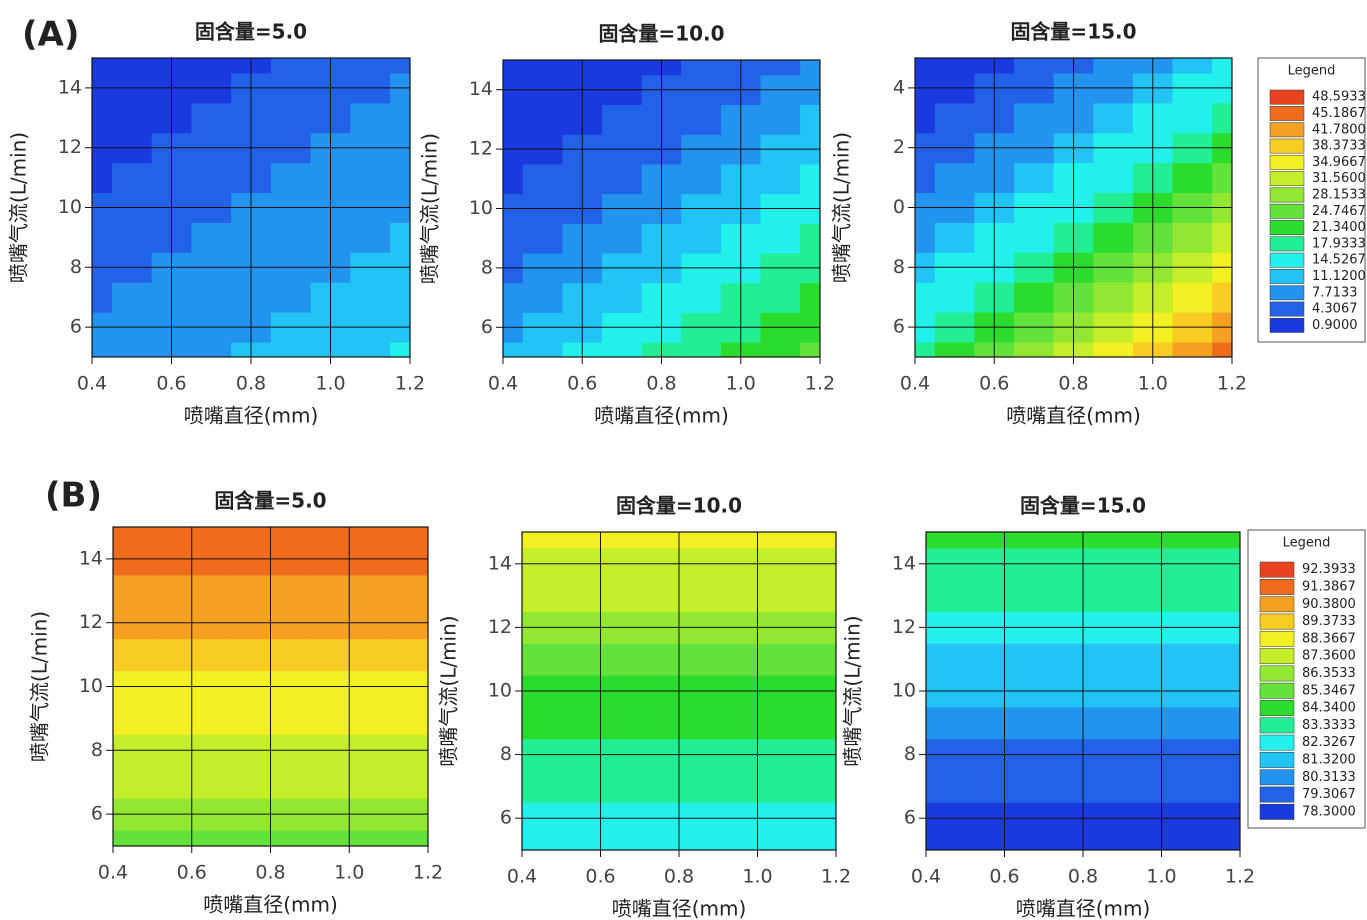 This screenshot has width=1367, height=920. What do you see at coordinates (487, 267) in the screenshot?
I see `y-tick-label: 8` at bounding box center [487, 267].